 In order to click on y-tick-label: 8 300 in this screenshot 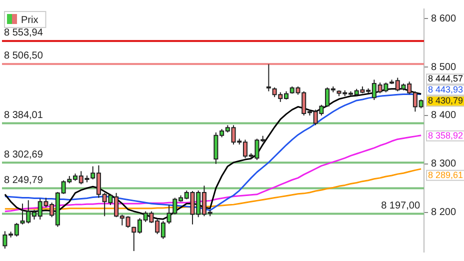, I will do `click(443, 164)`.